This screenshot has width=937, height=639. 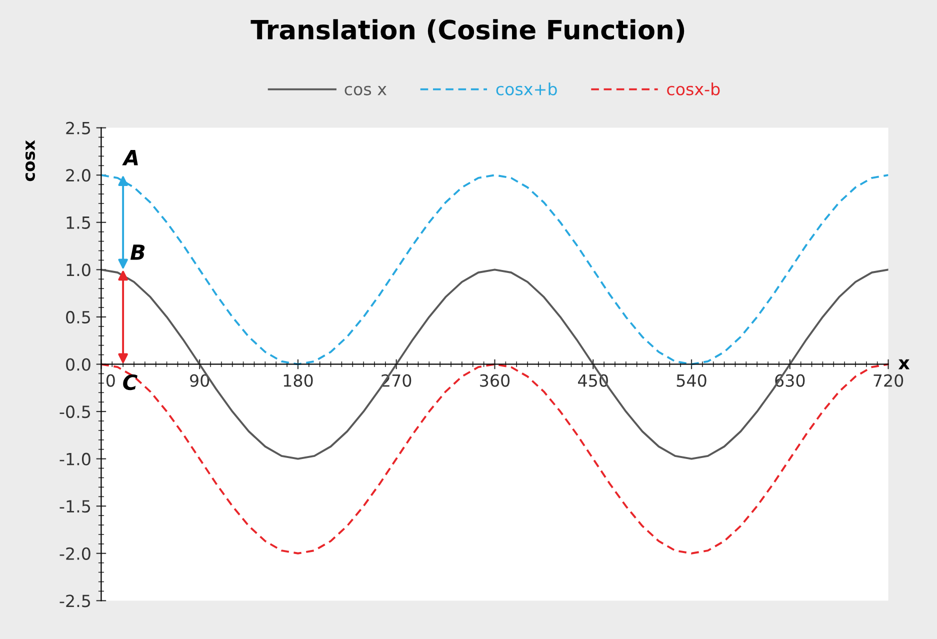 I want to click on x-tick-label: 720, so click(x=889, y=380).